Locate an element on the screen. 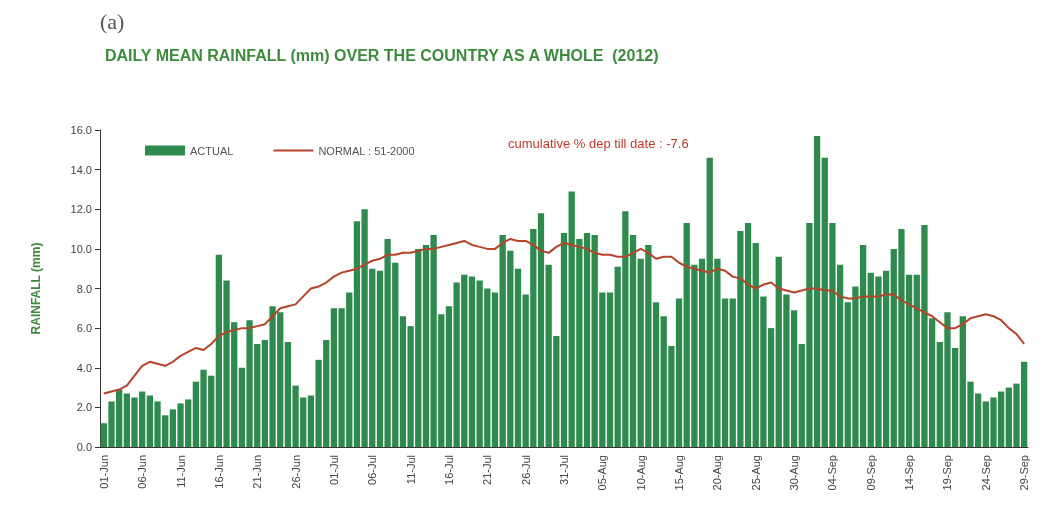 This screenshot has width=1056, height=507. x-tick-label: 14-Sep is located at coordinates (909, 473).